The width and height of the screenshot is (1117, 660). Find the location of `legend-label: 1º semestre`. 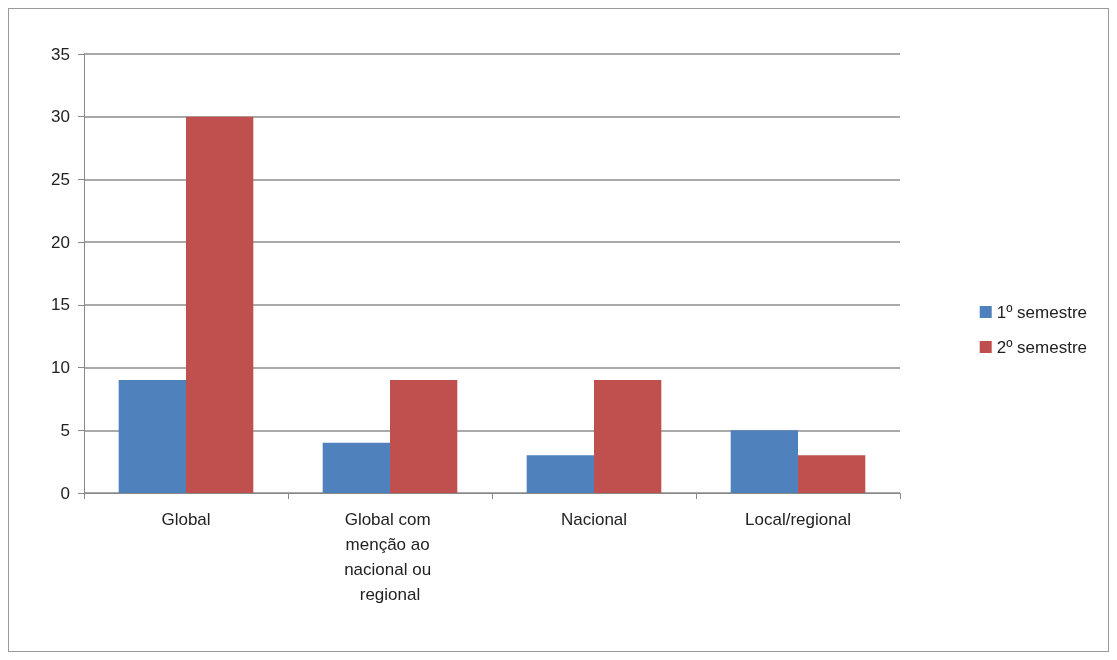

legend-label: 1º semestre is located at coordinates (1041, 312).